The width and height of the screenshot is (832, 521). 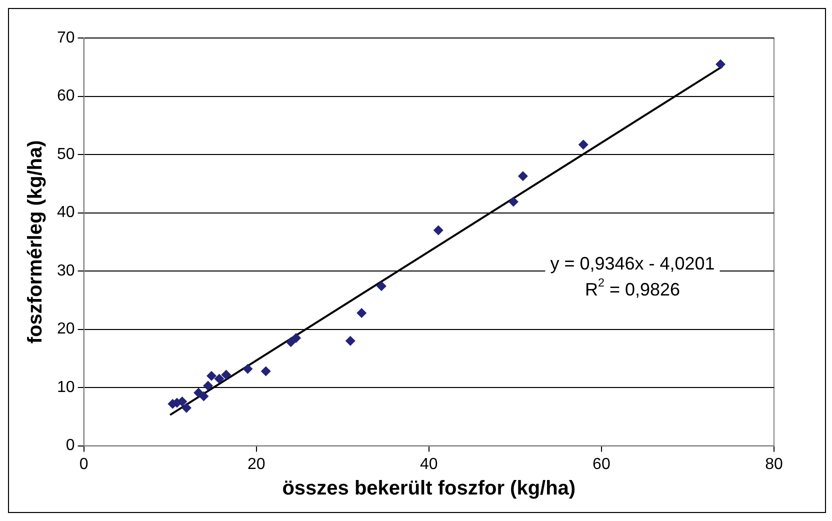 What do you see at coordinates (83, 464) in the screenshot?
I see `x-tick-label: 0` at bounding box center [83, 464].